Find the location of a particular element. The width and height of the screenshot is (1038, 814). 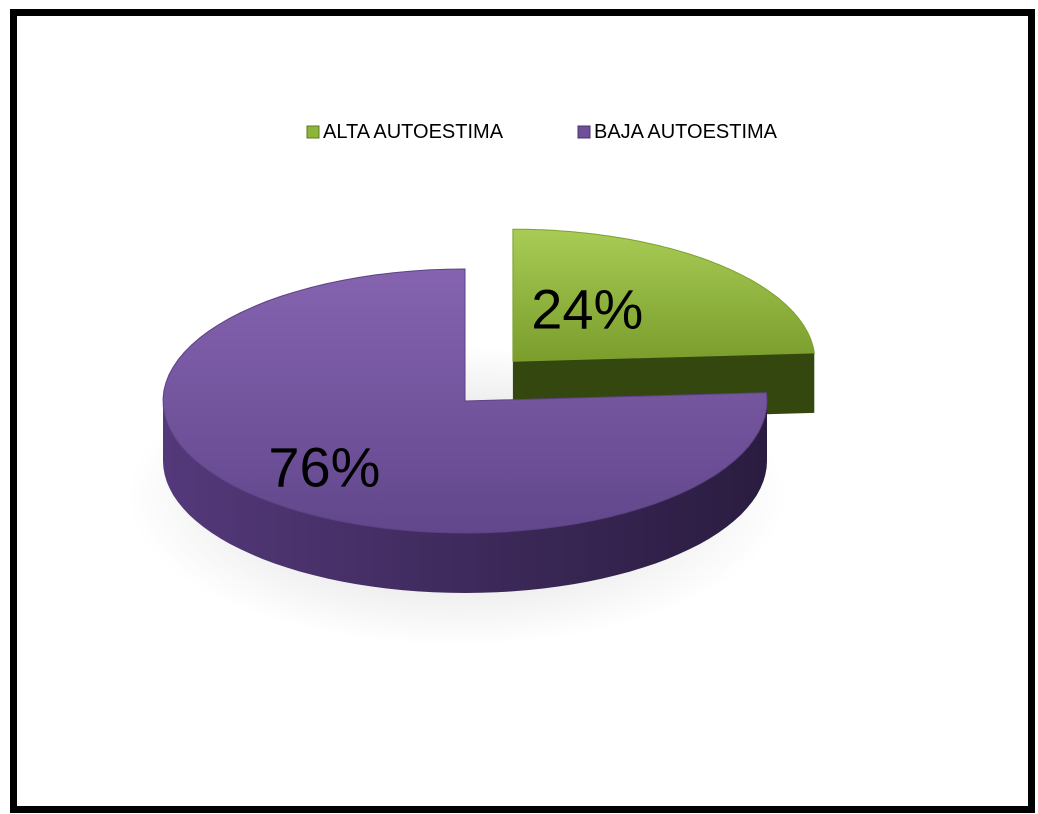

slice-side-baja-autoestima is located at coordinates (465, 497).